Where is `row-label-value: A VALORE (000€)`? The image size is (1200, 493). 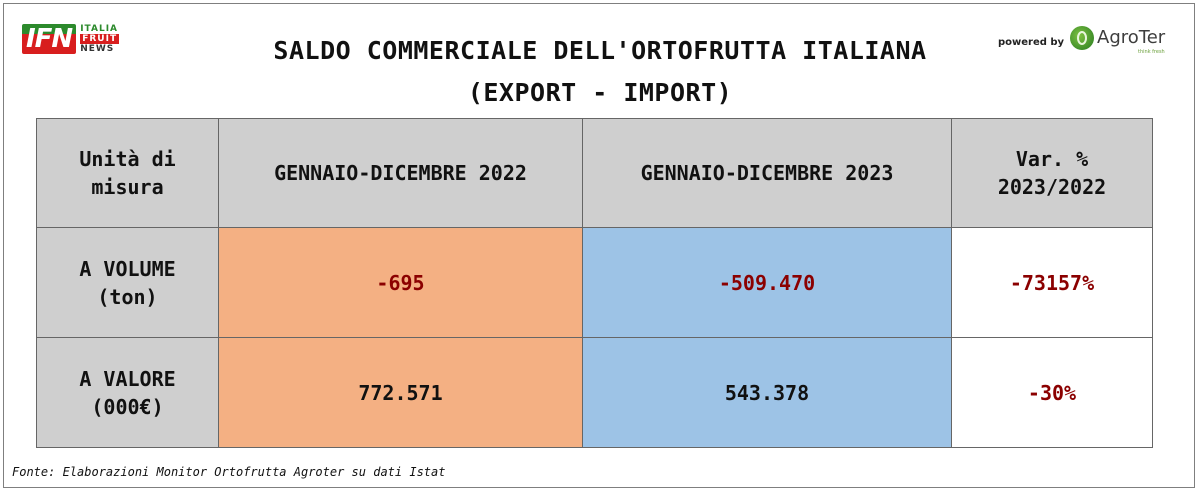
row-label-value: A VALORE (000€) is located at coordinates (127, 392).